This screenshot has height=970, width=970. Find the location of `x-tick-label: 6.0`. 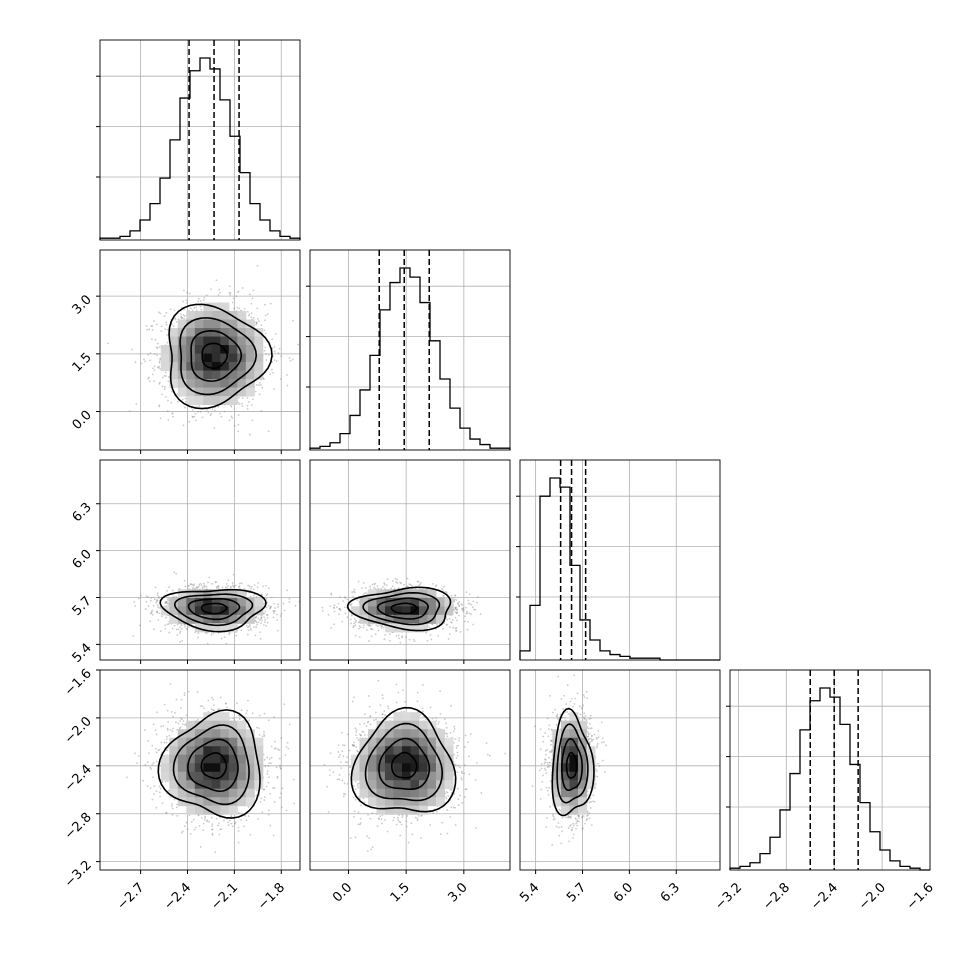

x-tick-label: 6.0 is located at coordinates (623, 892).